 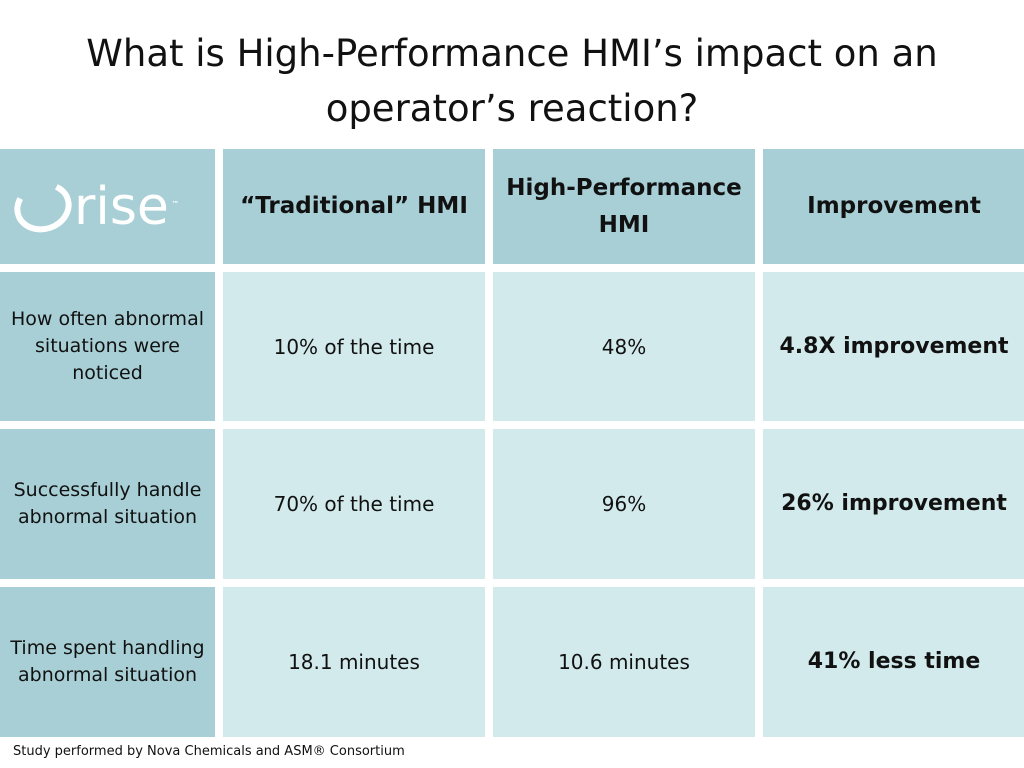 I want to click on logo-cell: rise ™, so click(x=107, y=206).